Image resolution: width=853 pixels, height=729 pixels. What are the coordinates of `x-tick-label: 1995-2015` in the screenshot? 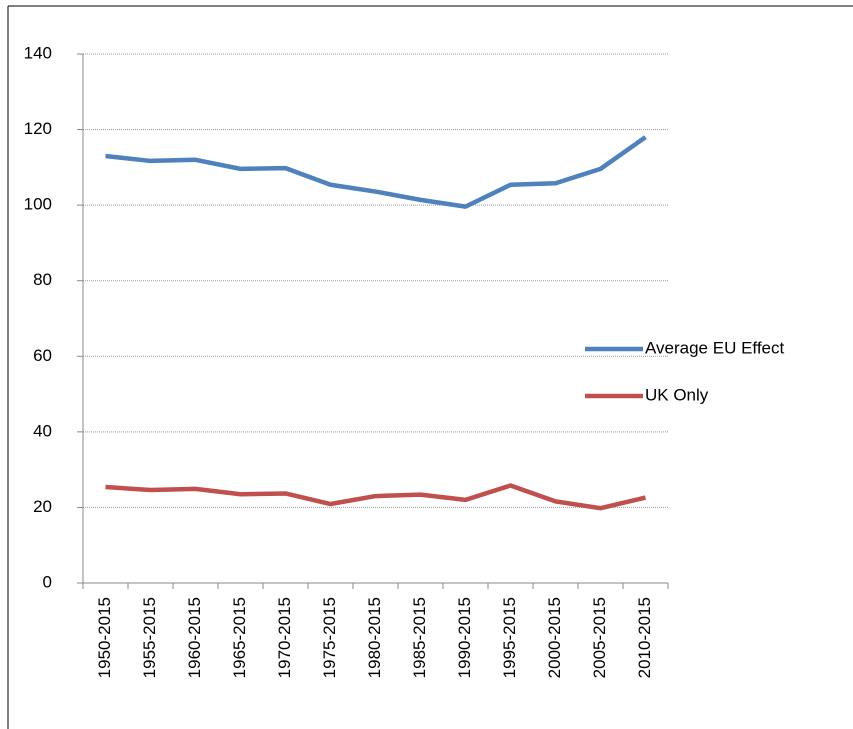 It's located at (509, 637).